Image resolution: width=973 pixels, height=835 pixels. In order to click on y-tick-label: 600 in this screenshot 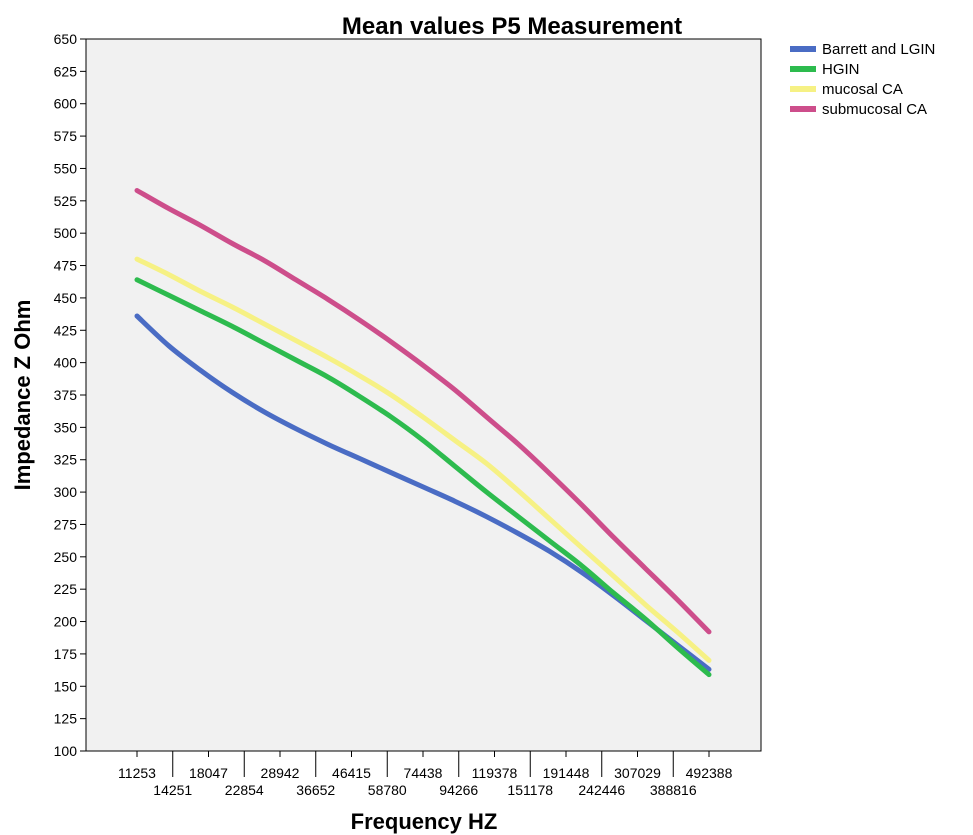, I will do `click(66, 104)`.